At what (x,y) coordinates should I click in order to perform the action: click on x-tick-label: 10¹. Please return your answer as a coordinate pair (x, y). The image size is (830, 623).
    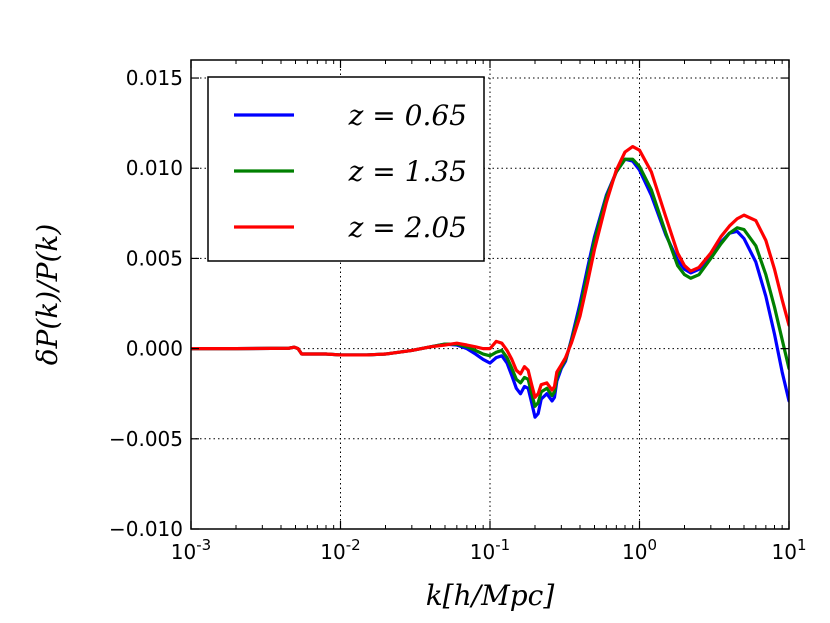
    Looking at the image, I should click on (789, 550).